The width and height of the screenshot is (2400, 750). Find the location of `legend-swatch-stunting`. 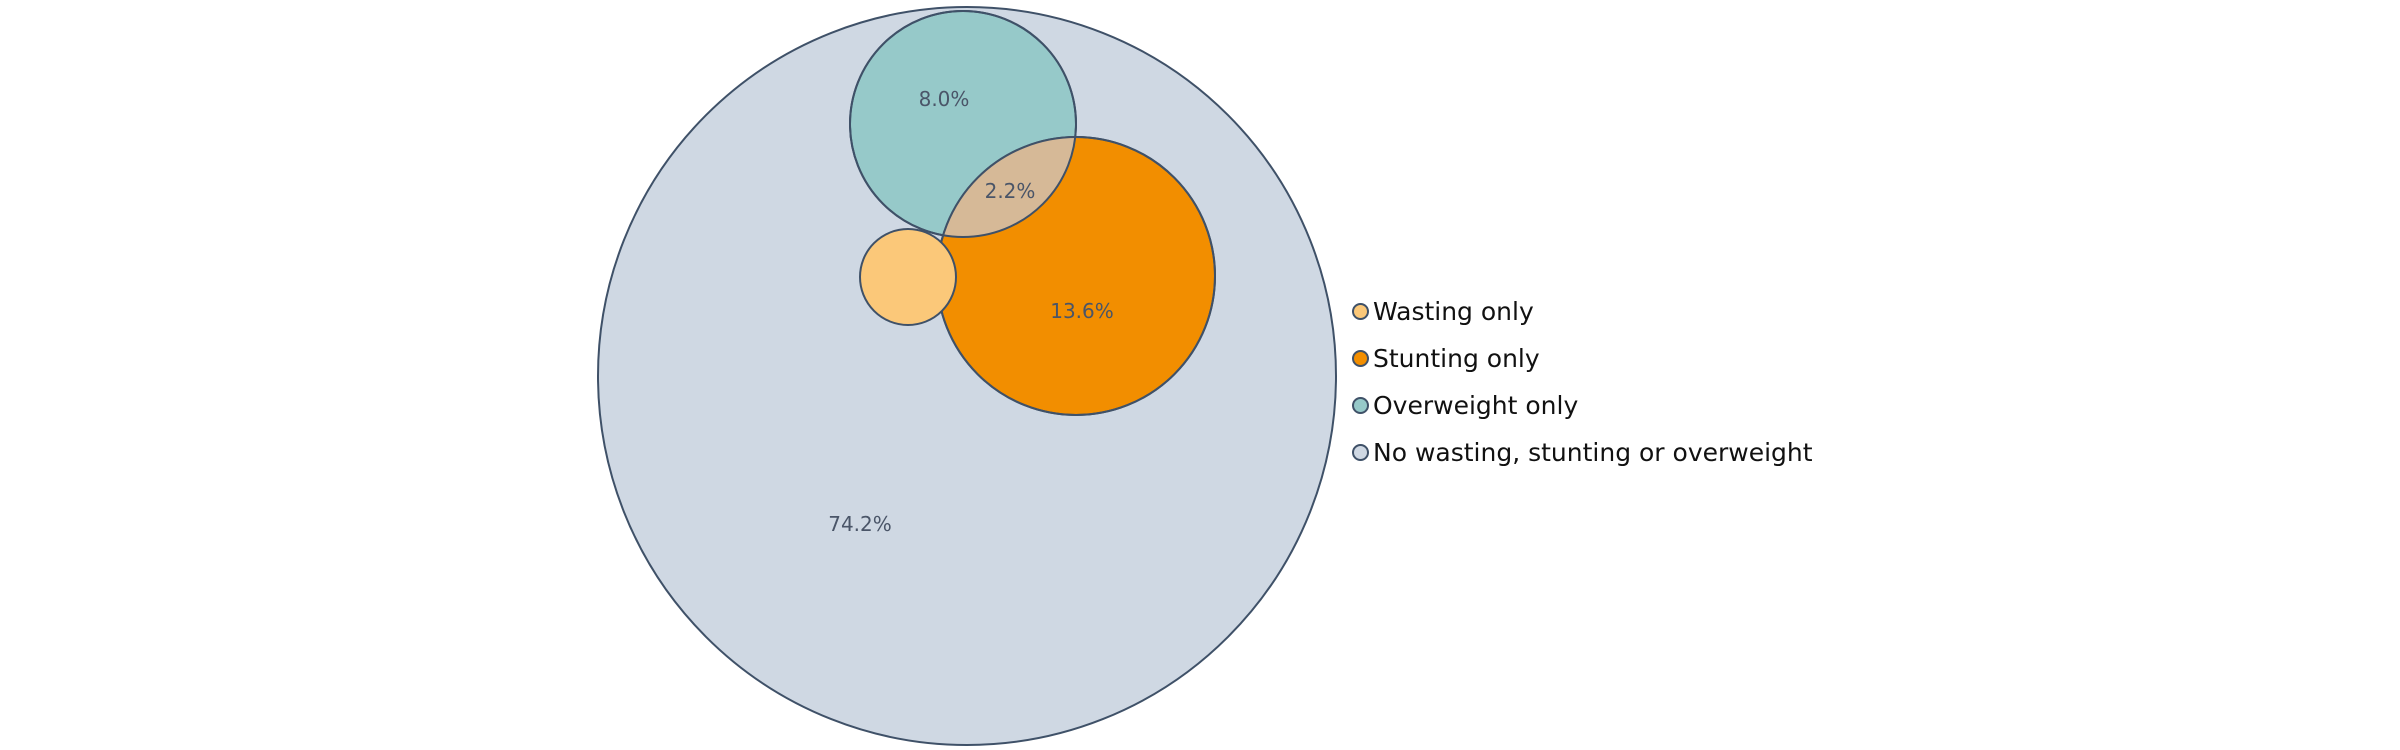

legend-swatch-stunting is located at coordinates (1360, 358).